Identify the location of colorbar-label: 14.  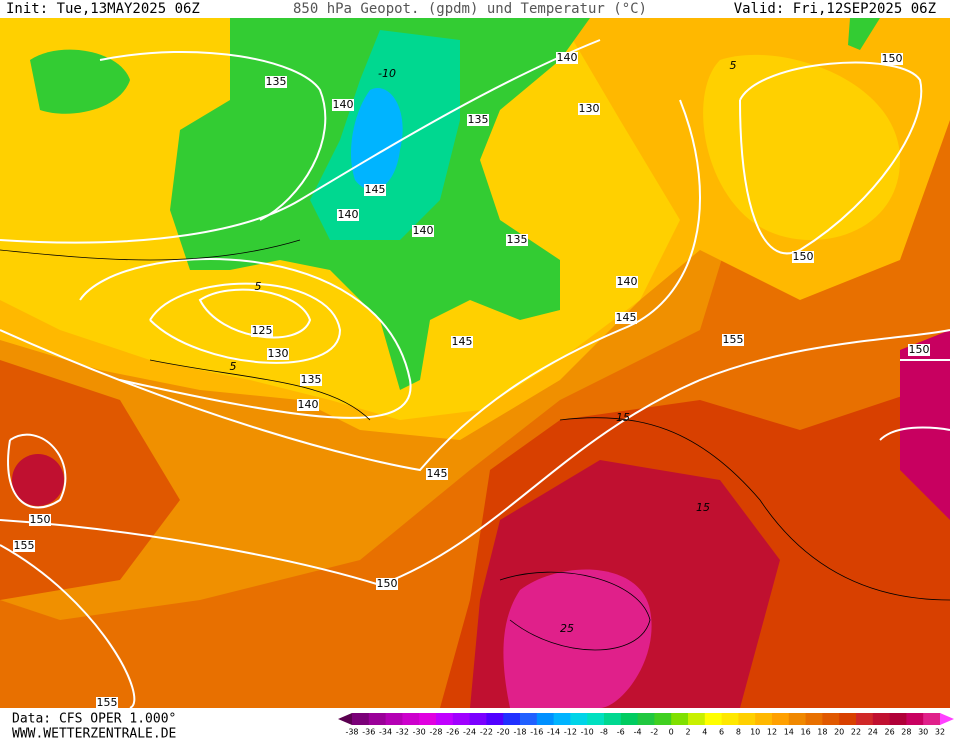
(789, 732).